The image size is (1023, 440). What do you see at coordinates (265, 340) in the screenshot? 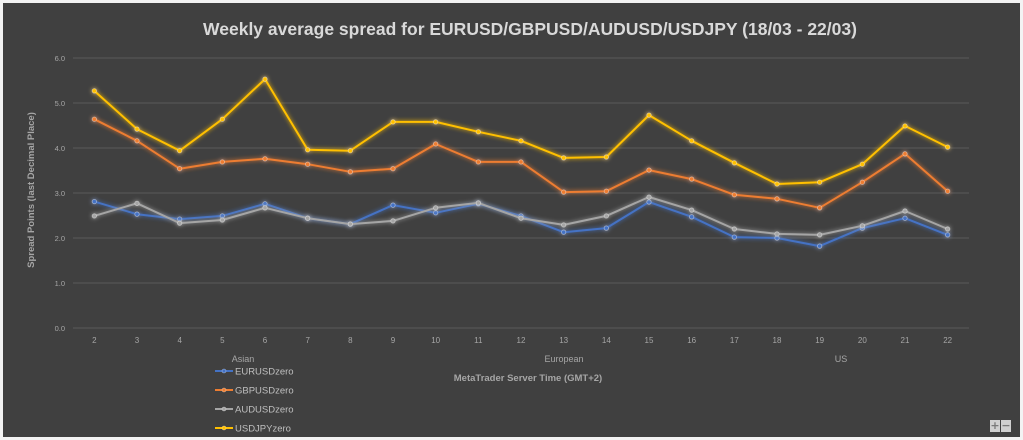
I see `x-tick-label: 6` at bounding box center [265, 340].